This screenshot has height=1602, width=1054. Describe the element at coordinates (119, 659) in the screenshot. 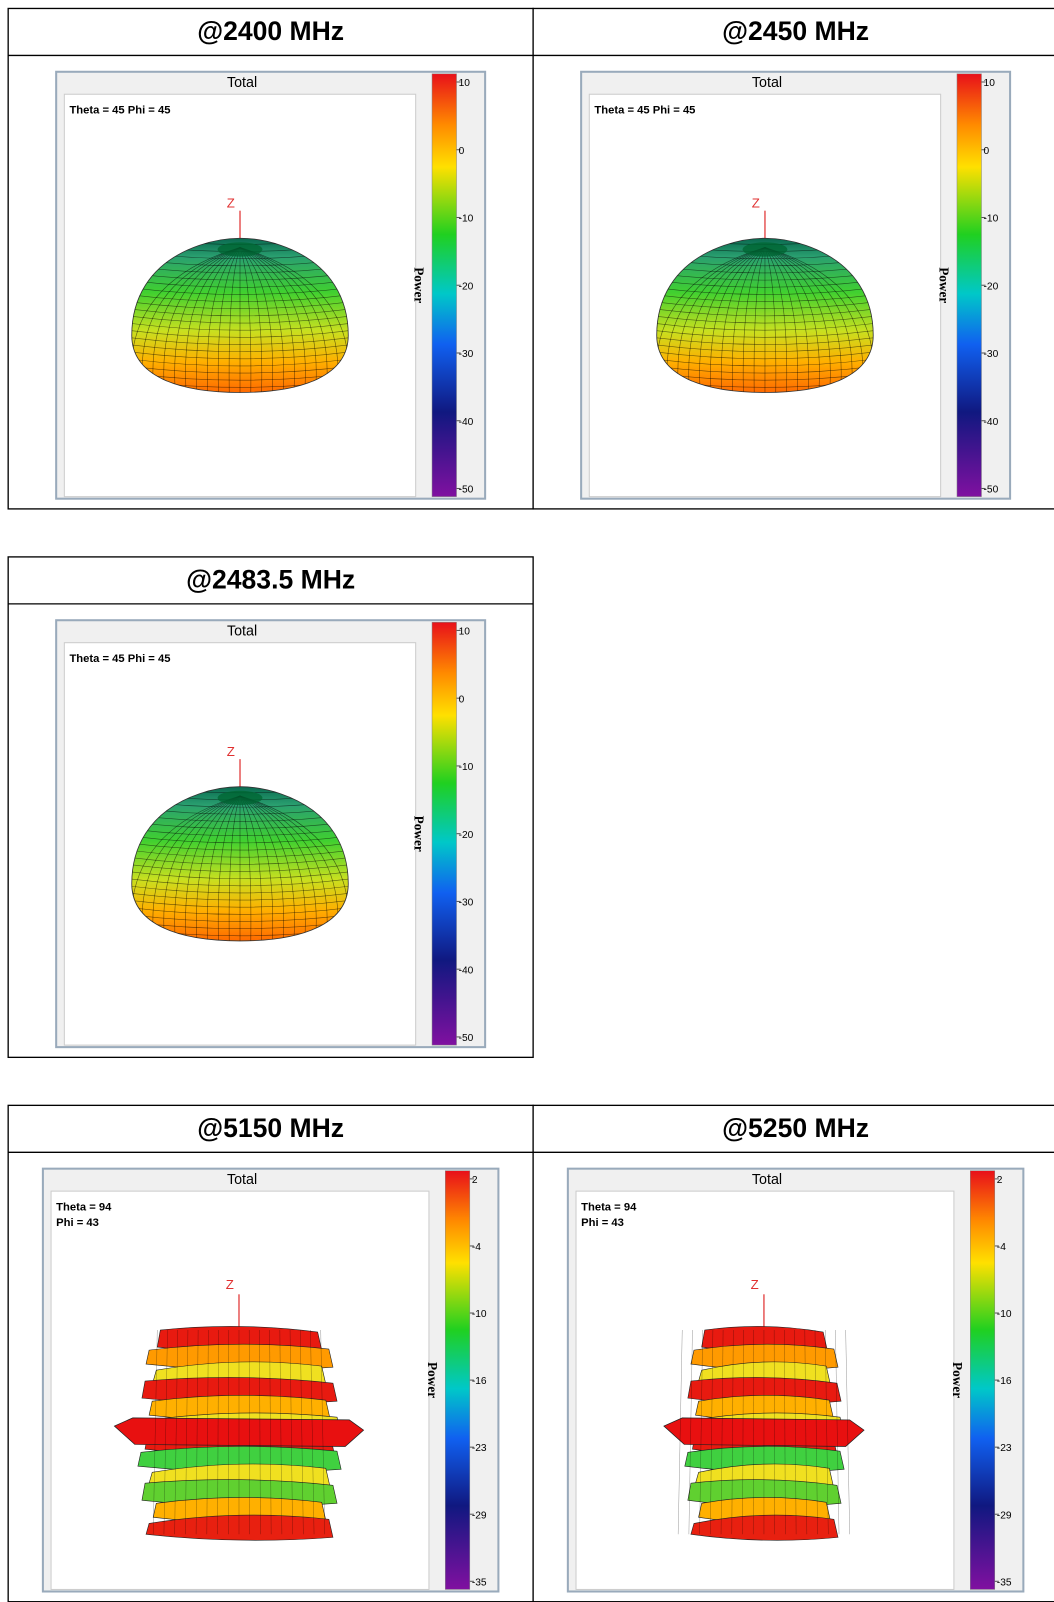

I see `annotation: Theta = 45 Phi = 45` at that location.